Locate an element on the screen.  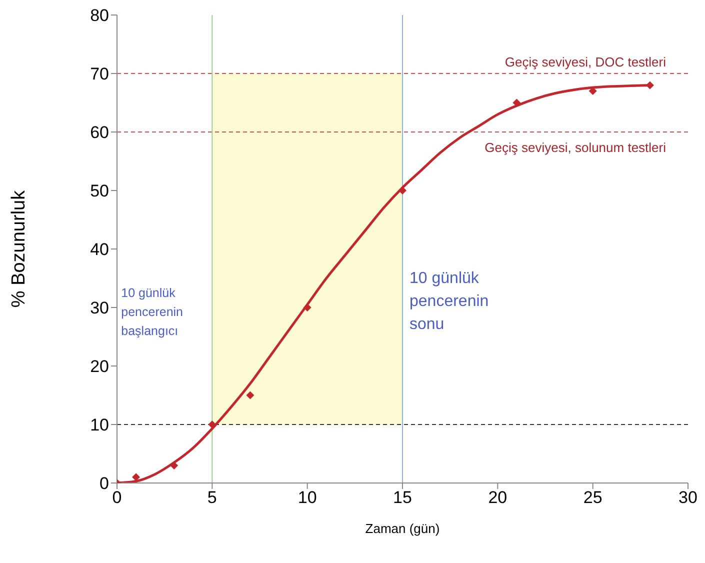
y-tick-label: 10 is located at coordinates (99, 425).